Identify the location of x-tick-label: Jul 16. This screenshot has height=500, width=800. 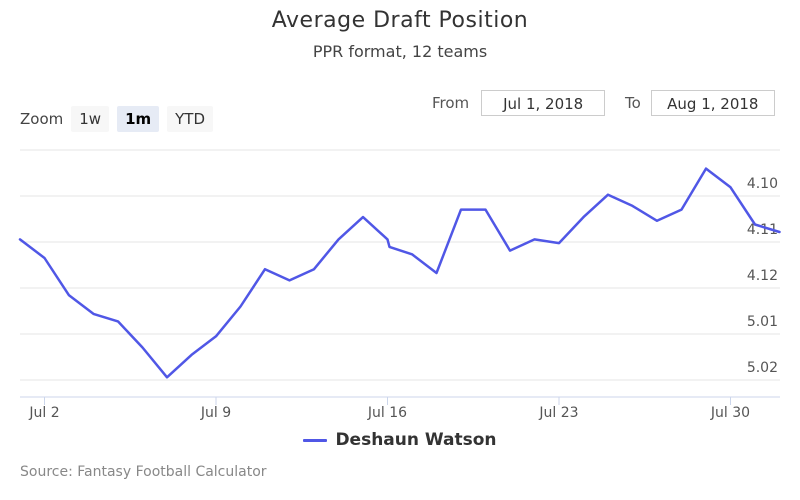
(387, 413).